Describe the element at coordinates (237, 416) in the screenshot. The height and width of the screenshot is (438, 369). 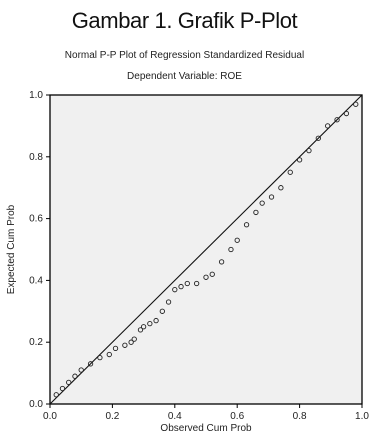
I see `x-tick-label: 0.6` at that location.